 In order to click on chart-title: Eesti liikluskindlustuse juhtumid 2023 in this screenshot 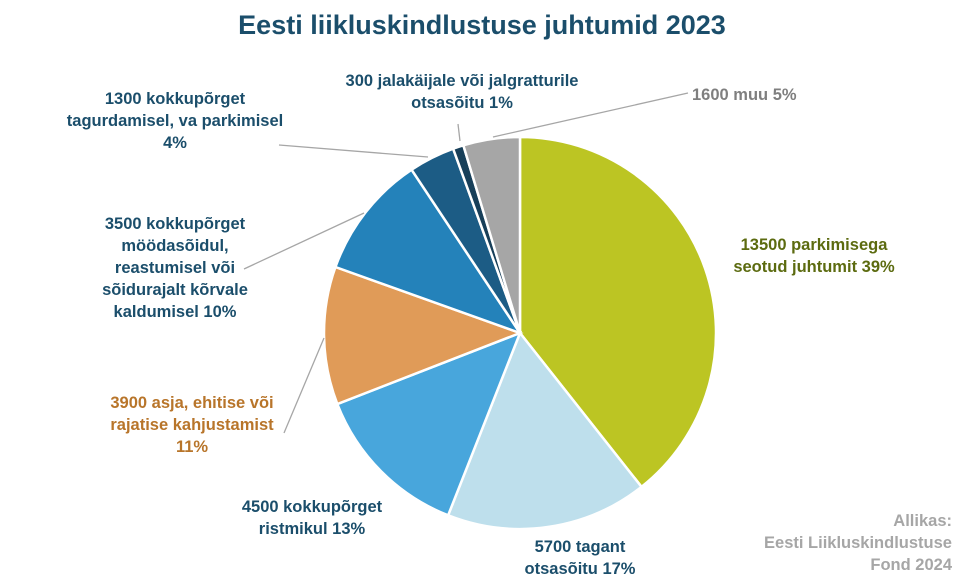, I will do `click(482, 25)`.